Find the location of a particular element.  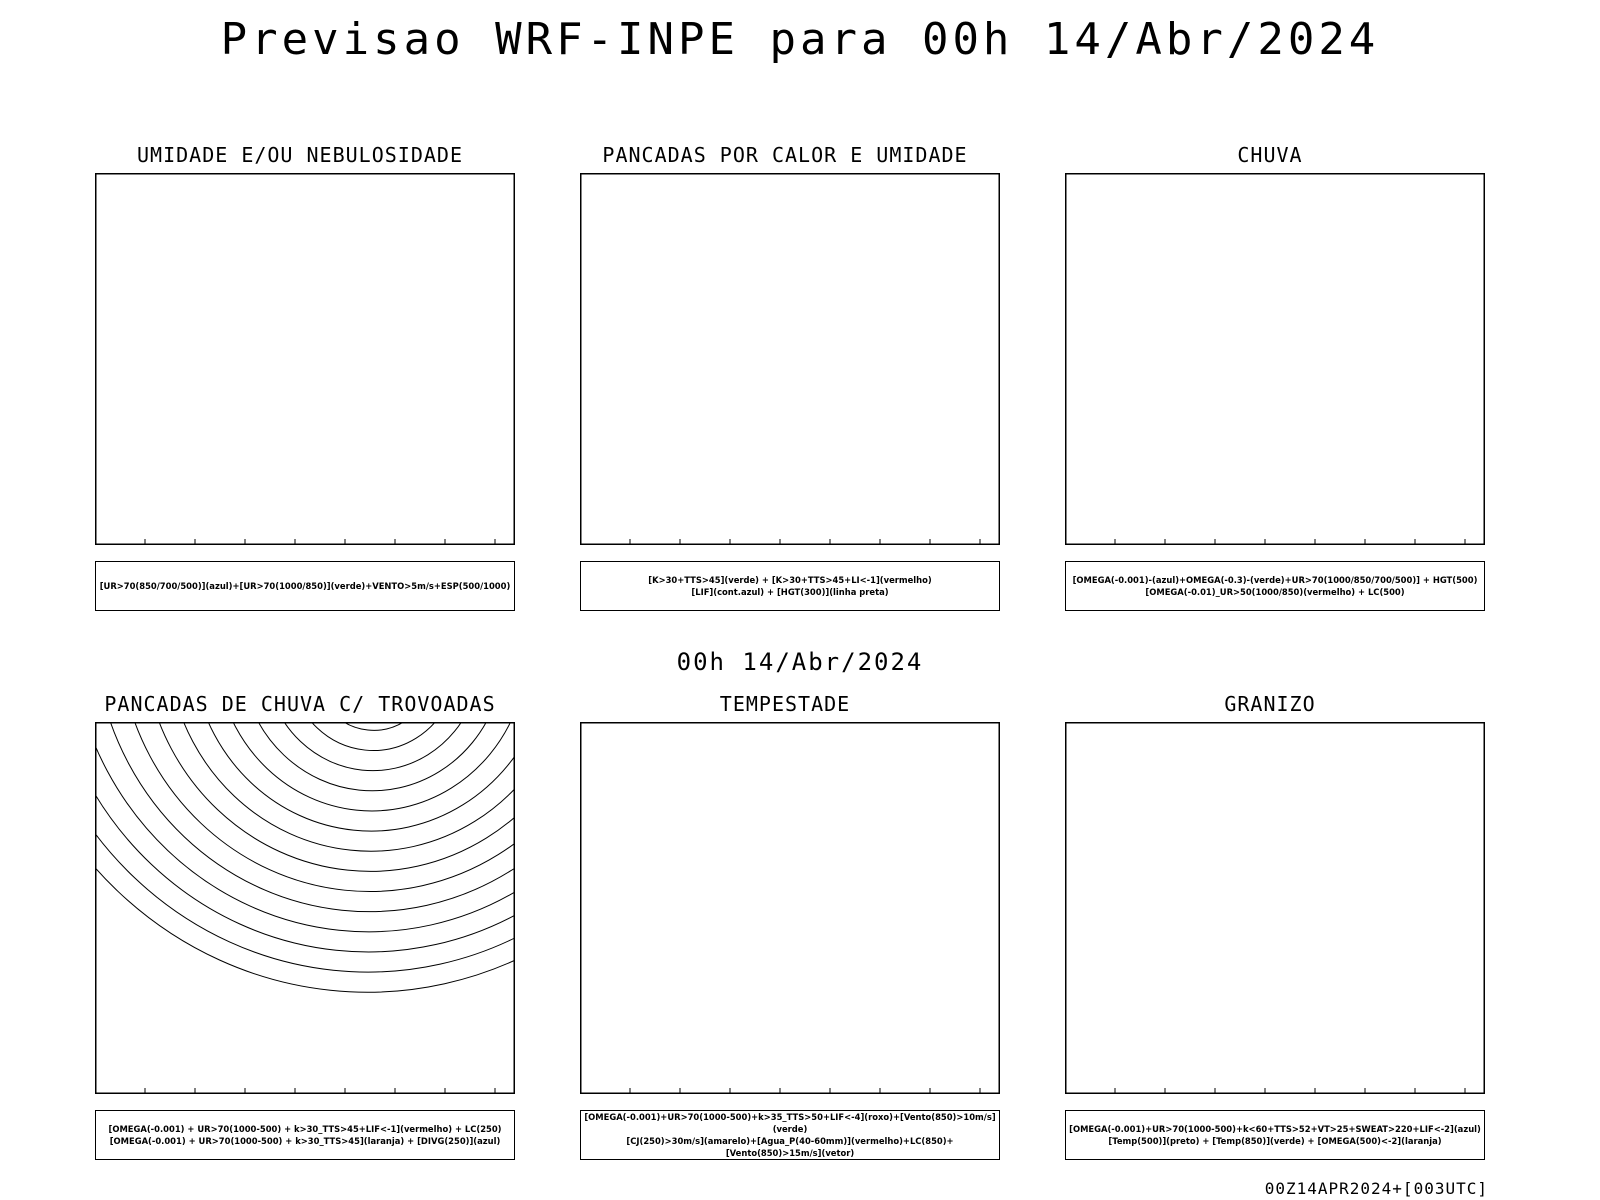

panel-title: PANCADAS POR CALOR E UMIDADE is located at coordinates (785, 155).